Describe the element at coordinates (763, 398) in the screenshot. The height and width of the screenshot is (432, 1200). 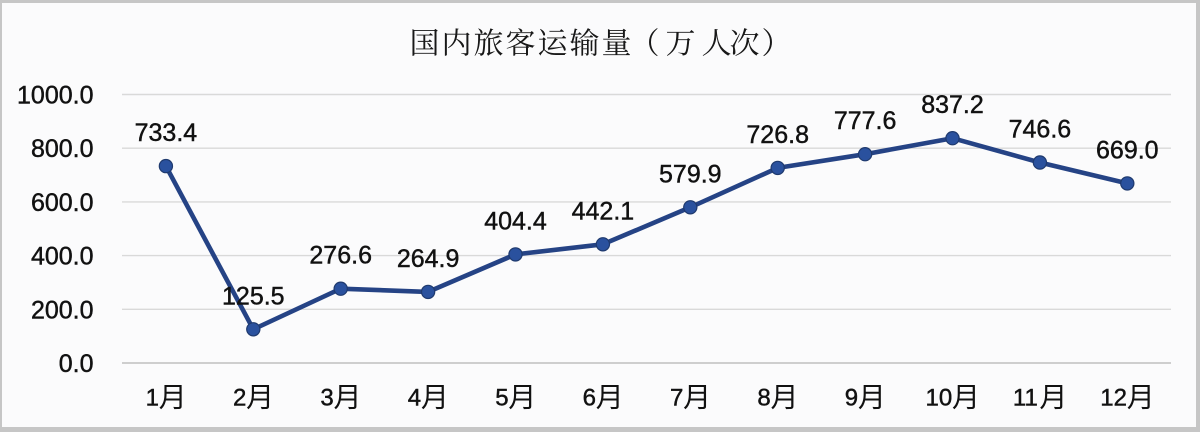
I see `svg-text: 8` at that location.